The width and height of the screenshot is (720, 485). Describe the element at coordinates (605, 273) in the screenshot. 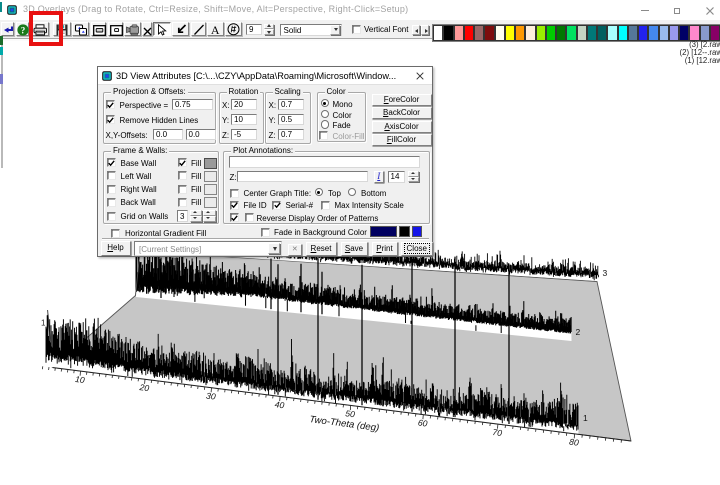

I see `svg-text: 3` at that location.